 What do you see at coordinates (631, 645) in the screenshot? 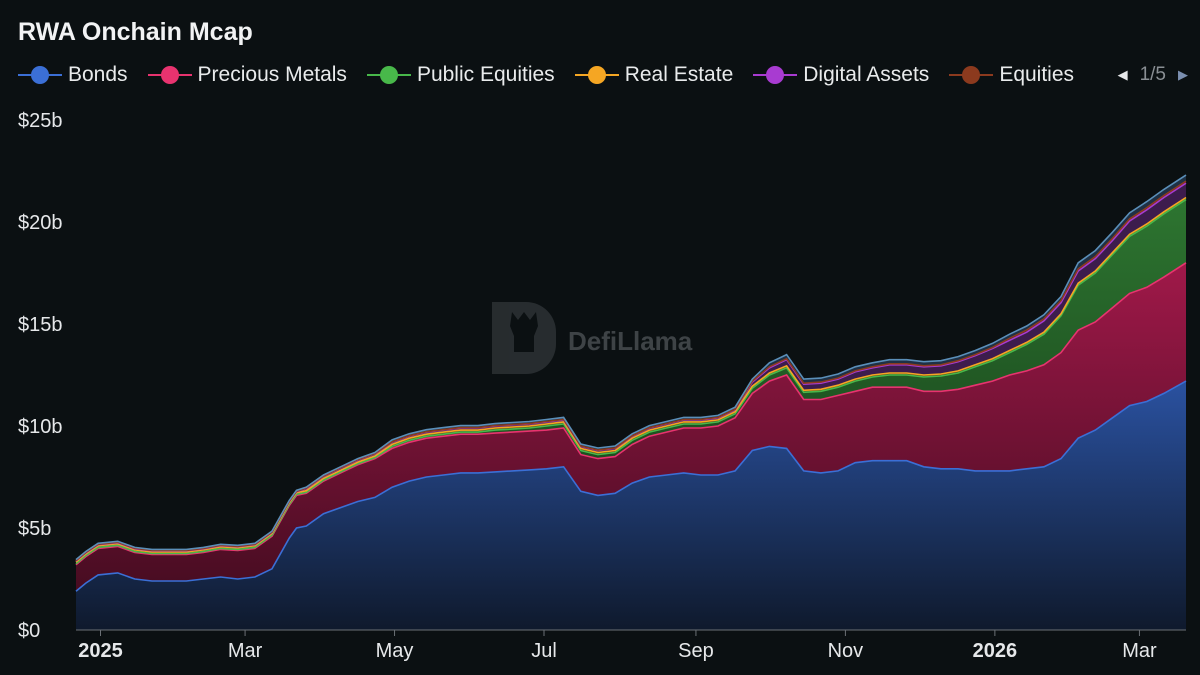
I see `x-axis: 2025 Mar May Jul Sep Nov 2026 Mar` at bounding box center [631, 645].